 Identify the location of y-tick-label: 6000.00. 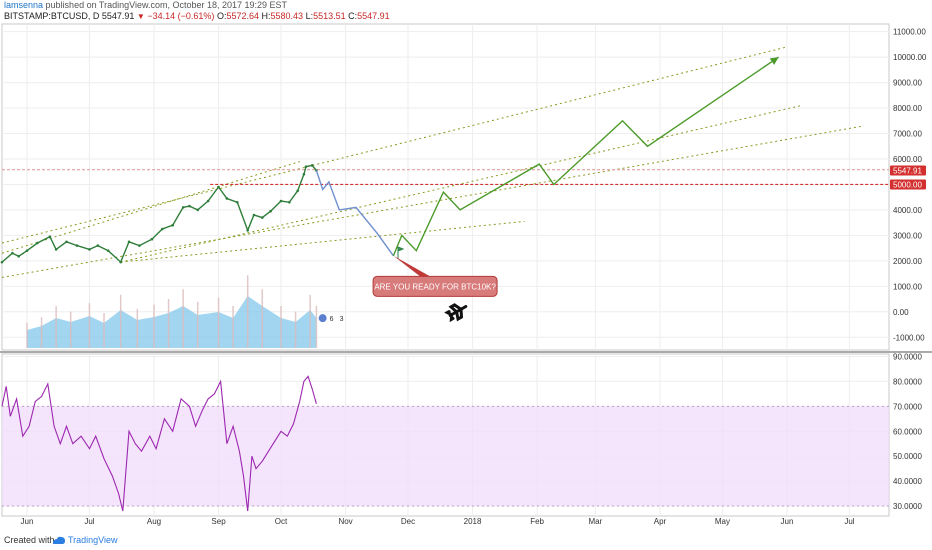
(907, 159).